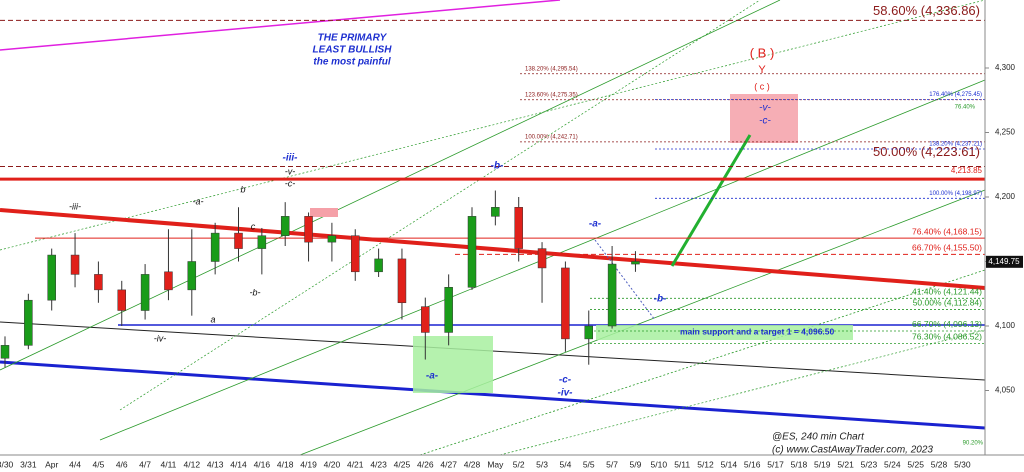 The width and height of the screenshot is (1024, 472). What do you see at coordinates (967, 170) in the screenshot?
I see `level-label: 4,213.85` at bounding box center [967, 170].